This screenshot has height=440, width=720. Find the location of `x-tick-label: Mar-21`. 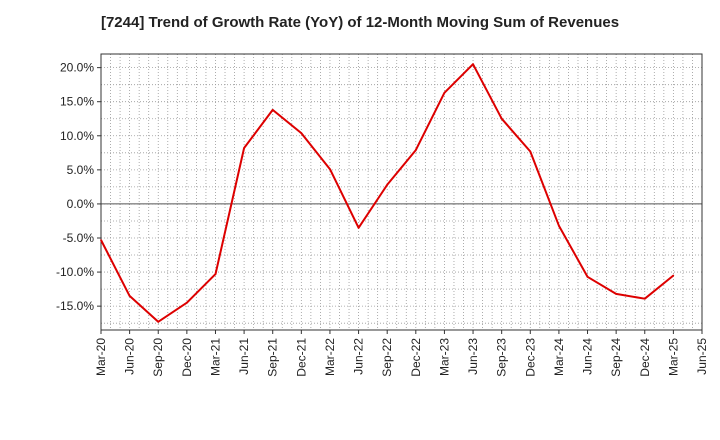

x-tick-label: Mar-21 is located at coordinates (215, 357).